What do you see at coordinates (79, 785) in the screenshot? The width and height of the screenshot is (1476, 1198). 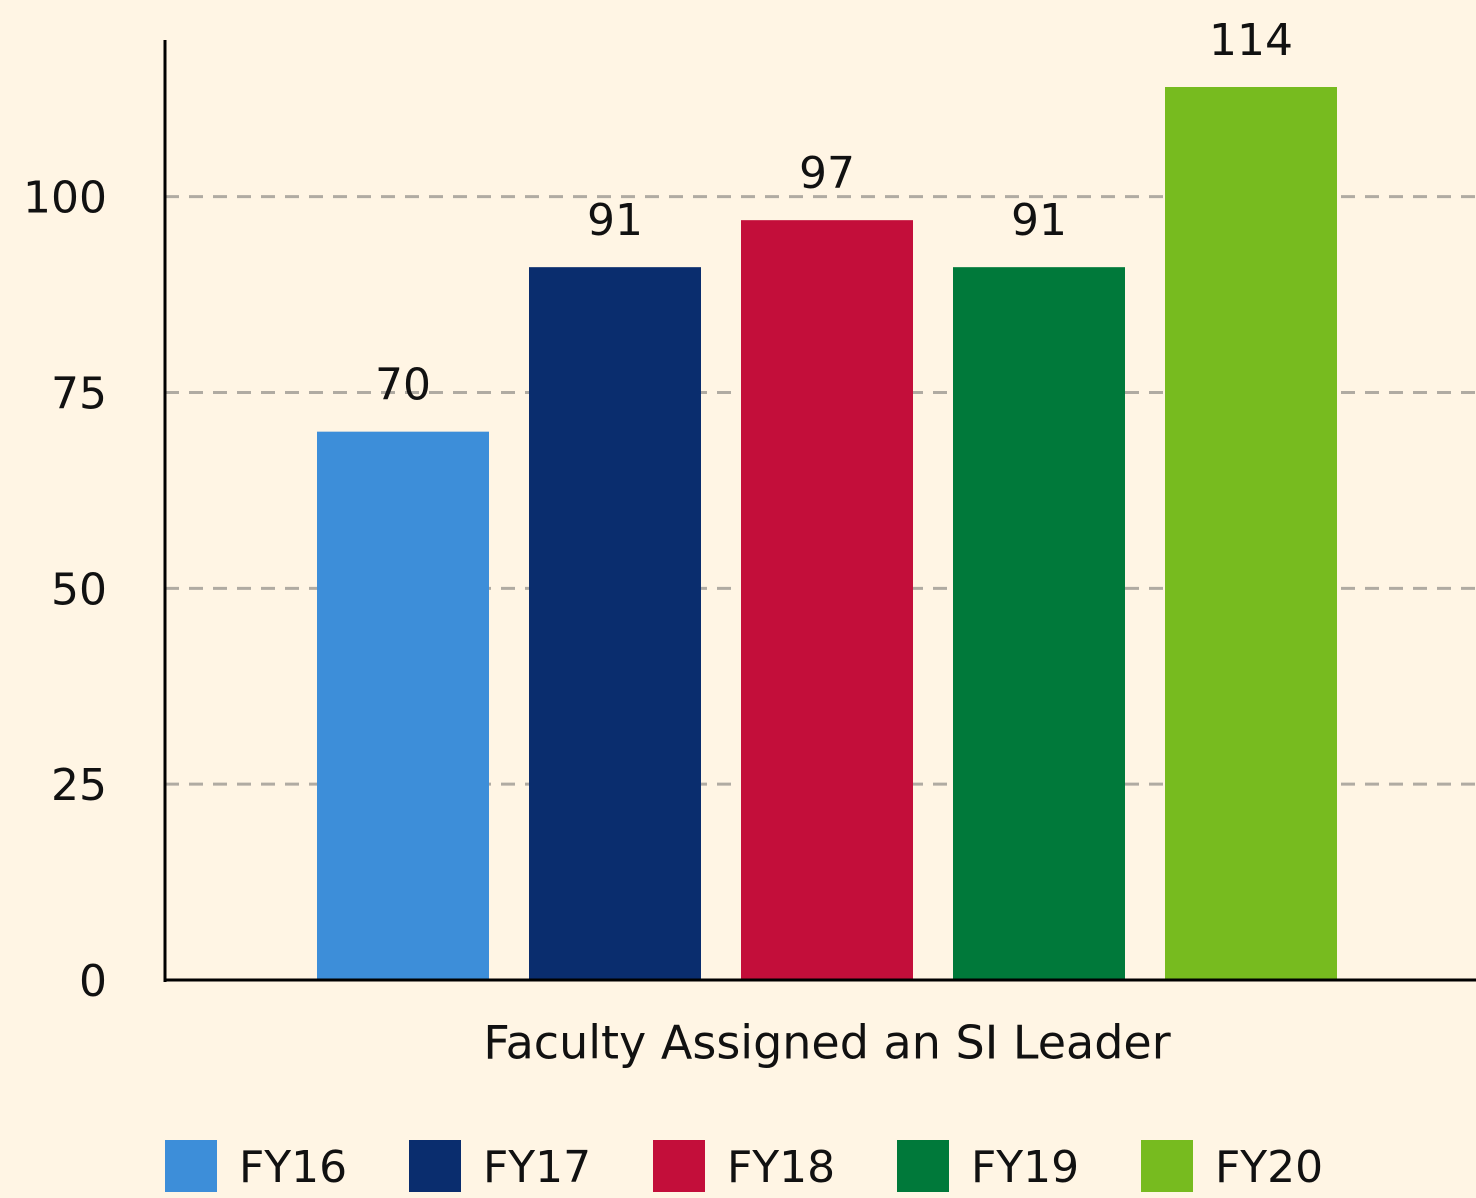 I see `y-tick-label: 25` at bounding box center [79, 785].